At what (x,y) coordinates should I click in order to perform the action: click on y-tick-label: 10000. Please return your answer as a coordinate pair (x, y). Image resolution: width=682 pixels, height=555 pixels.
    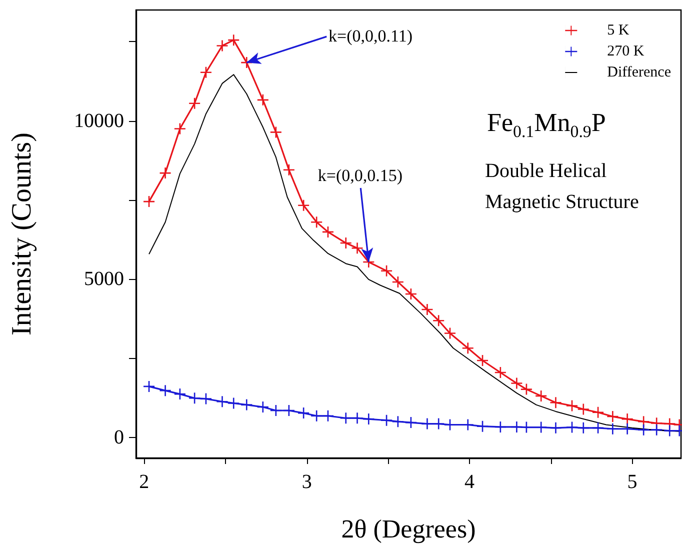
    Looking at the image, I should click on (99, 121).